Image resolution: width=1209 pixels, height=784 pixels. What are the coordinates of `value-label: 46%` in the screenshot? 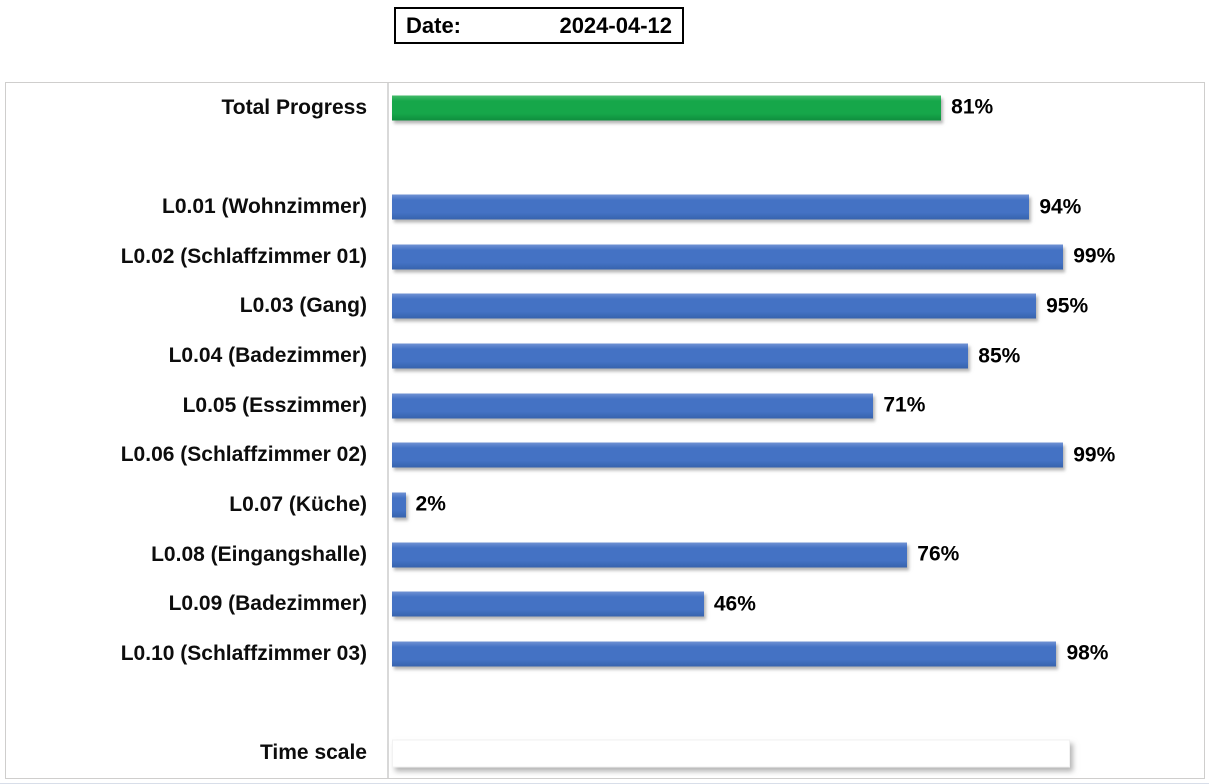 It's located at (734, 604).